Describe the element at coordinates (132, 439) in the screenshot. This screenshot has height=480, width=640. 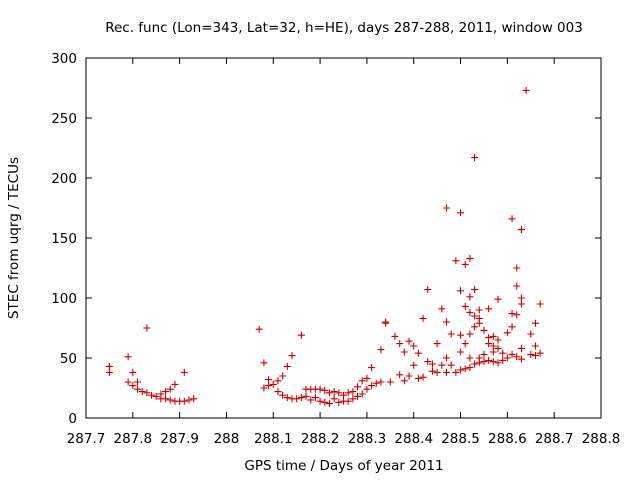
I see `x-tick-label: 287.8` at that location.